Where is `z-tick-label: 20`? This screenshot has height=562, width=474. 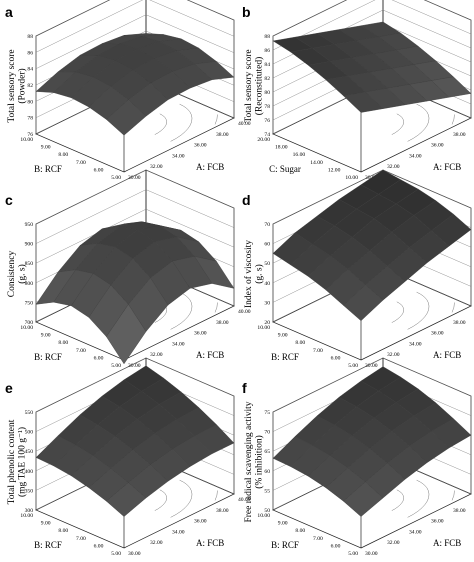 z-tick-label: 20 is located at coordinates (267, 323).